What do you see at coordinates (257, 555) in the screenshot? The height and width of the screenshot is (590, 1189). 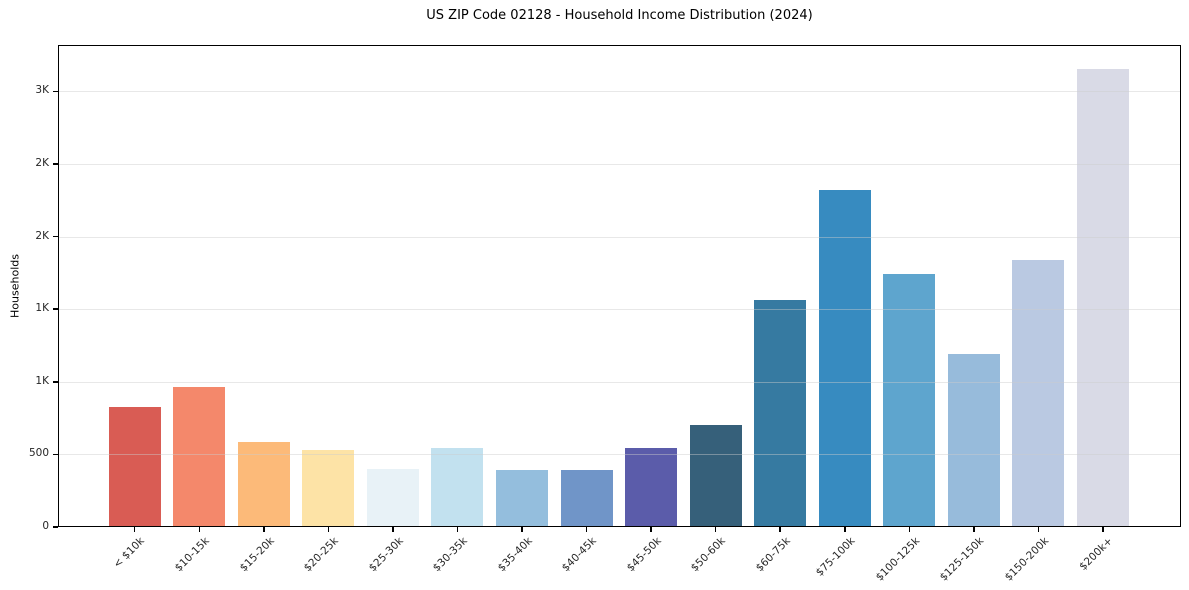 I see `x-tick-label-text: $15-20k` at bounding box center [257, 555].